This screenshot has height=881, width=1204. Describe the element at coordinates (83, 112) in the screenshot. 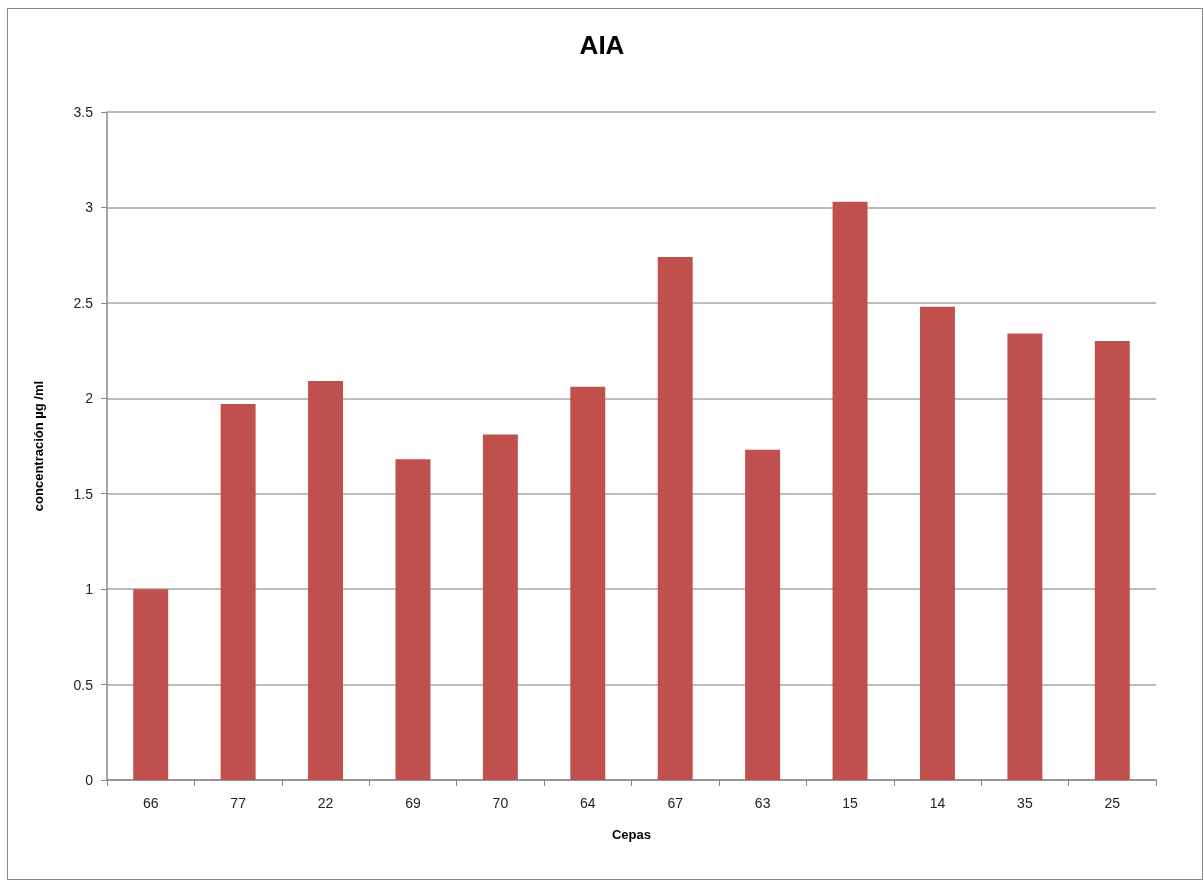

I see `y-tick-label: 3.5` at that location.